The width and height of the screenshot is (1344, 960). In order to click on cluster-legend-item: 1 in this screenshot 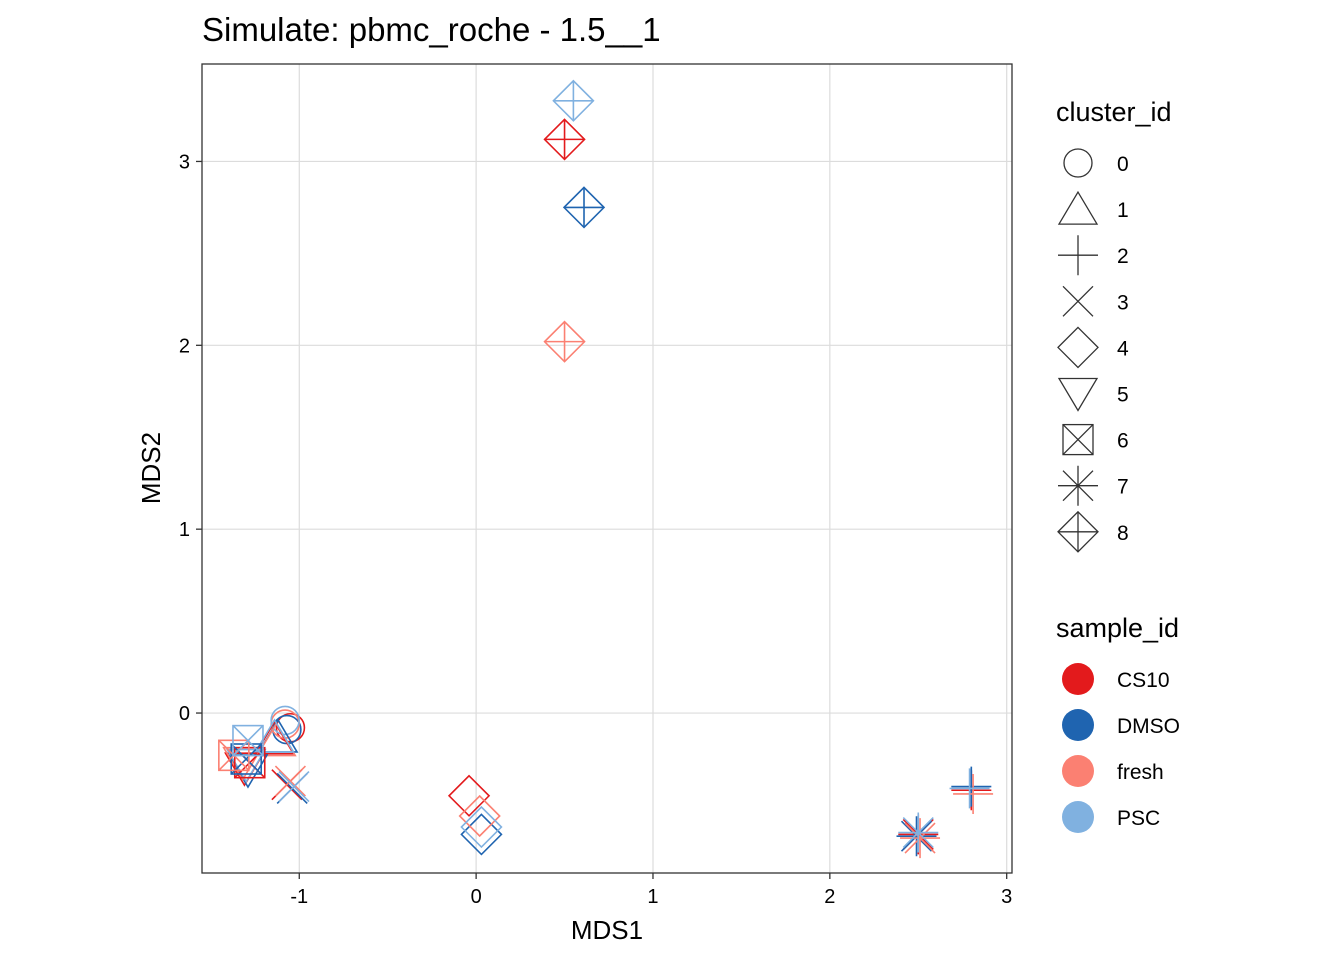, I will do `click(1093, 207)`.